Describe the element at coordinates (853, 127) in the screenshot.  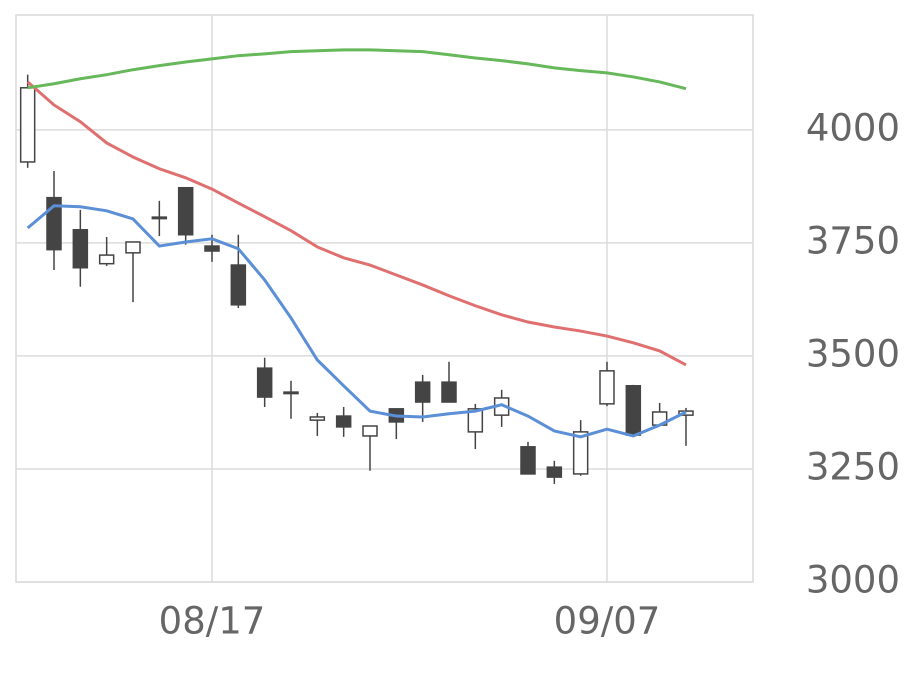
I see `y-tick-label: 4000` at that location.